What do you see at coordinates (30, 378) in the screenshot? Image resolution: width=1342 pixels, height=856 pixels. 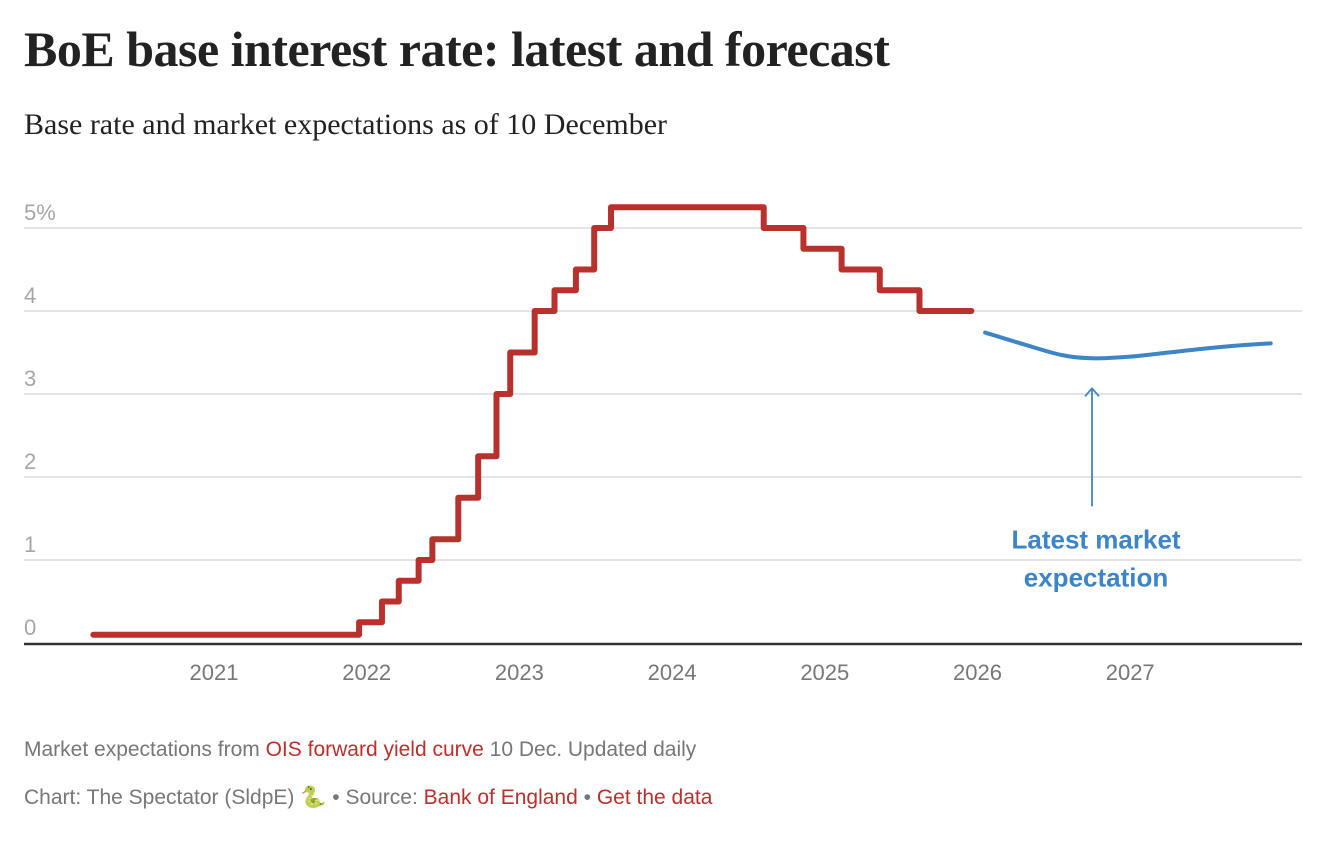 I see `y-tick-label: 3` at bounding box center [30, 378].